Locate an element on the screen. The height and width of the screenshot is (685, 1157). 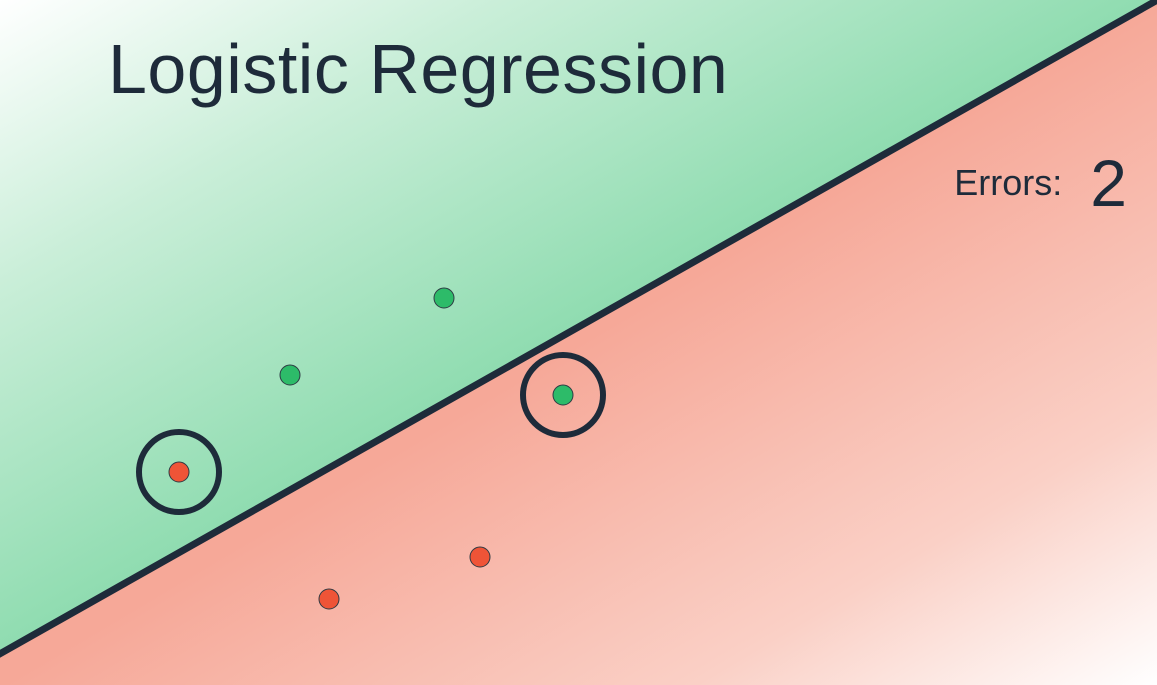
error-counter: Errors: 2 is located at coordinates (1040, 183).